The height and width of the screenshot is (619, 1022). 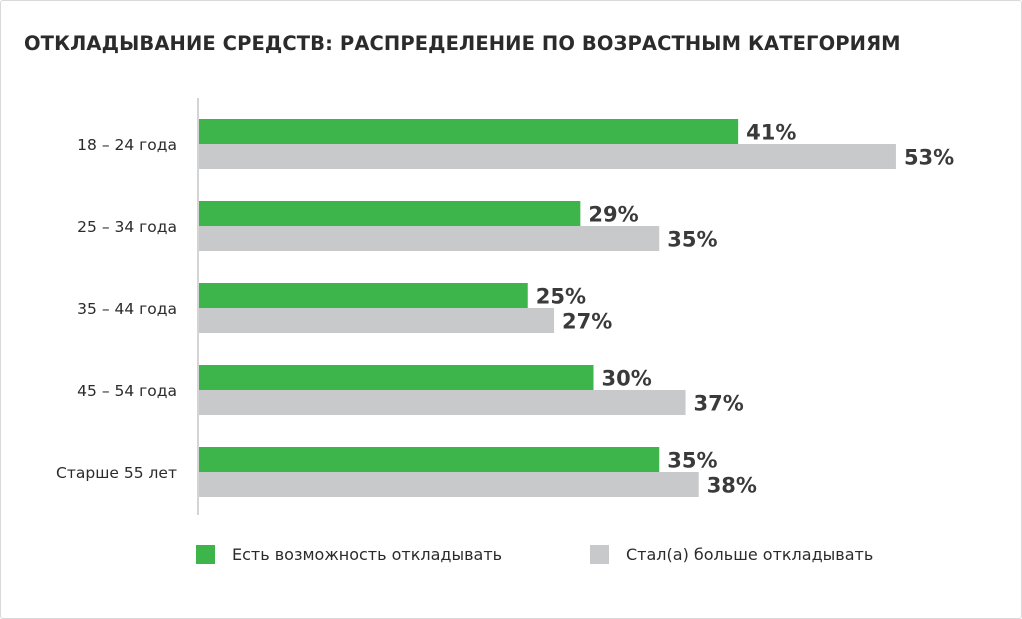 I want to click on category-label: 18 – 24 года, so click(x=127, y=145).